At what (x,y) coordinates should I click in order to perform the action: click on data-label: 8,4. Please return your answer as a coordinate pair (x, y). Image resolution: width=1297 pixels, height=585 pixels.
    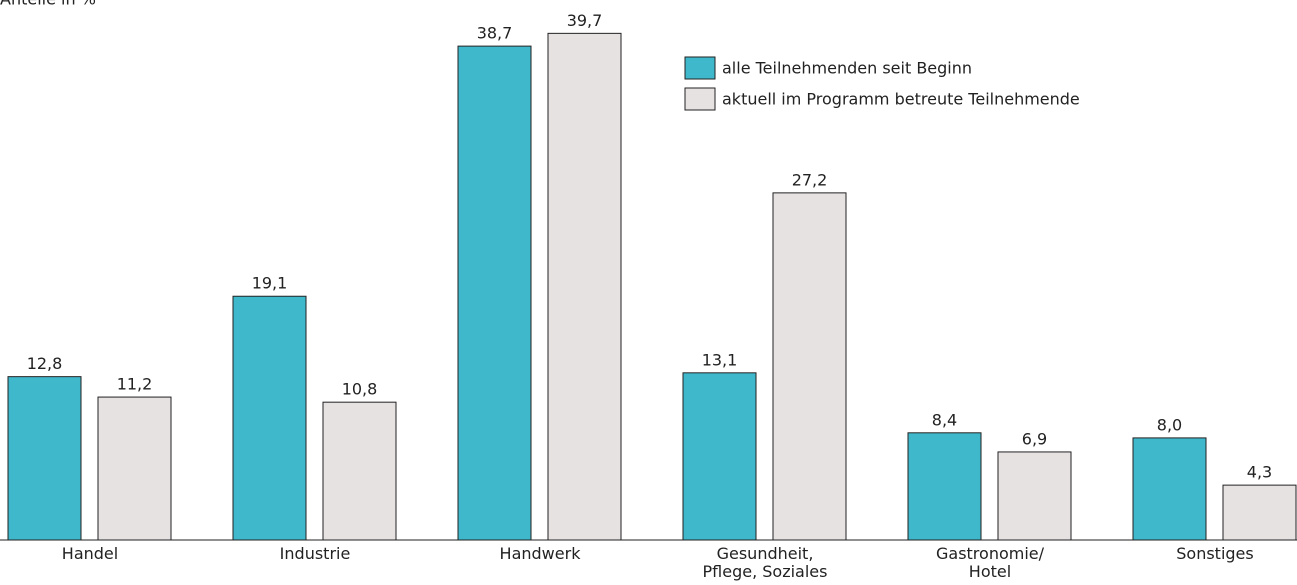
    Looking at the image, I should click on (944, 419).